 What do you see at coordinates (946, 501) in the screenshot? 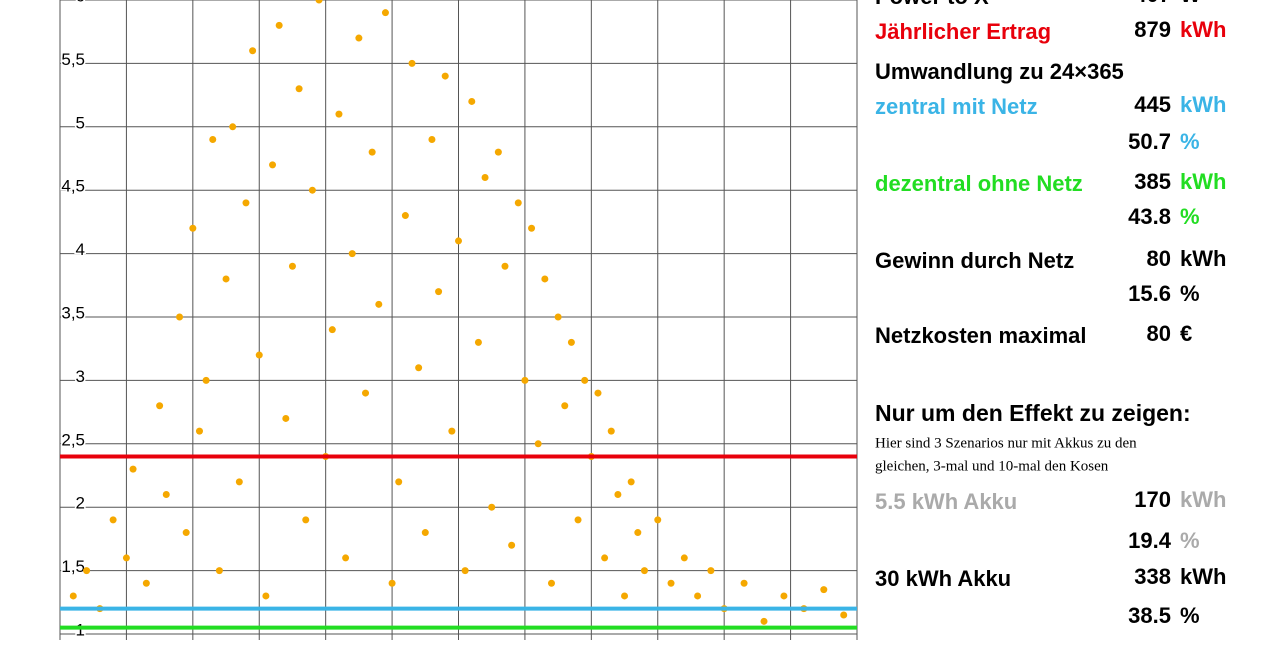
I see `row-label: 5.5 kWh Akku` at bounding box center [946, 501].